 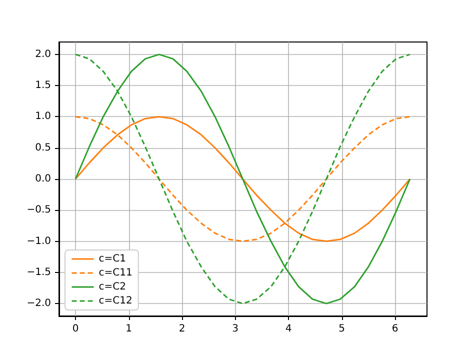 What do you see at coordinates (43, 148) in the screenshot?
I see `y-tick-label: 0.5` at bounding box center [43, 148].